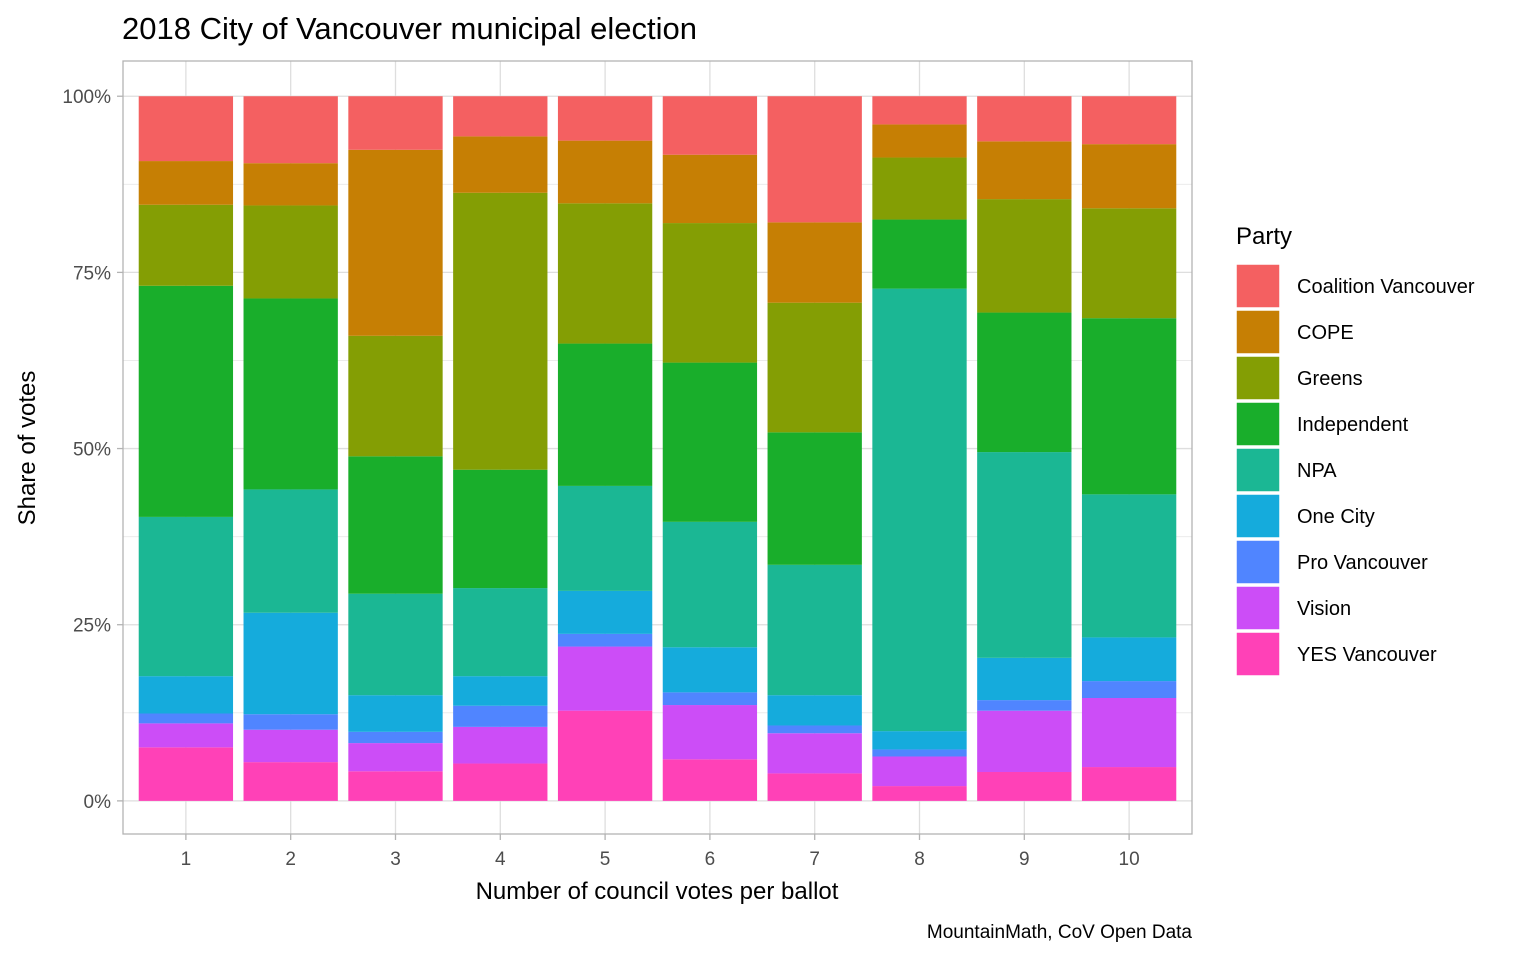 Image resolution: width=1536 pixels, height=965 pixels. Describe the element at coordinates (86, 97) in the screenshot. I see `y-tick-label: 100%` at that location.